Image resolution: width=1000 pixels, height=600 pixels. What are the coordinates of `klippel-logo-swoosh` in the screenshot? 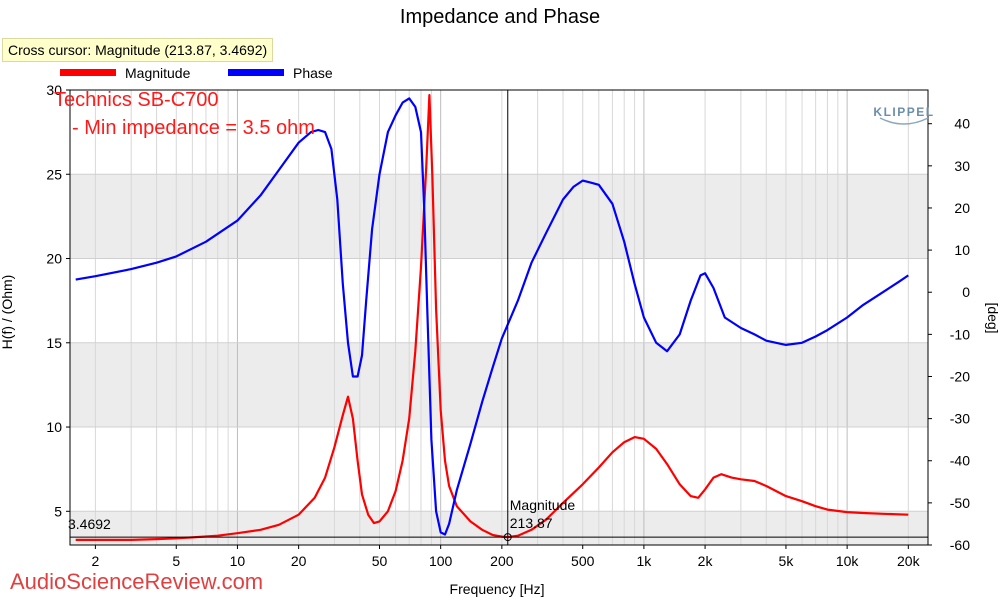 It's located at (904, 121).